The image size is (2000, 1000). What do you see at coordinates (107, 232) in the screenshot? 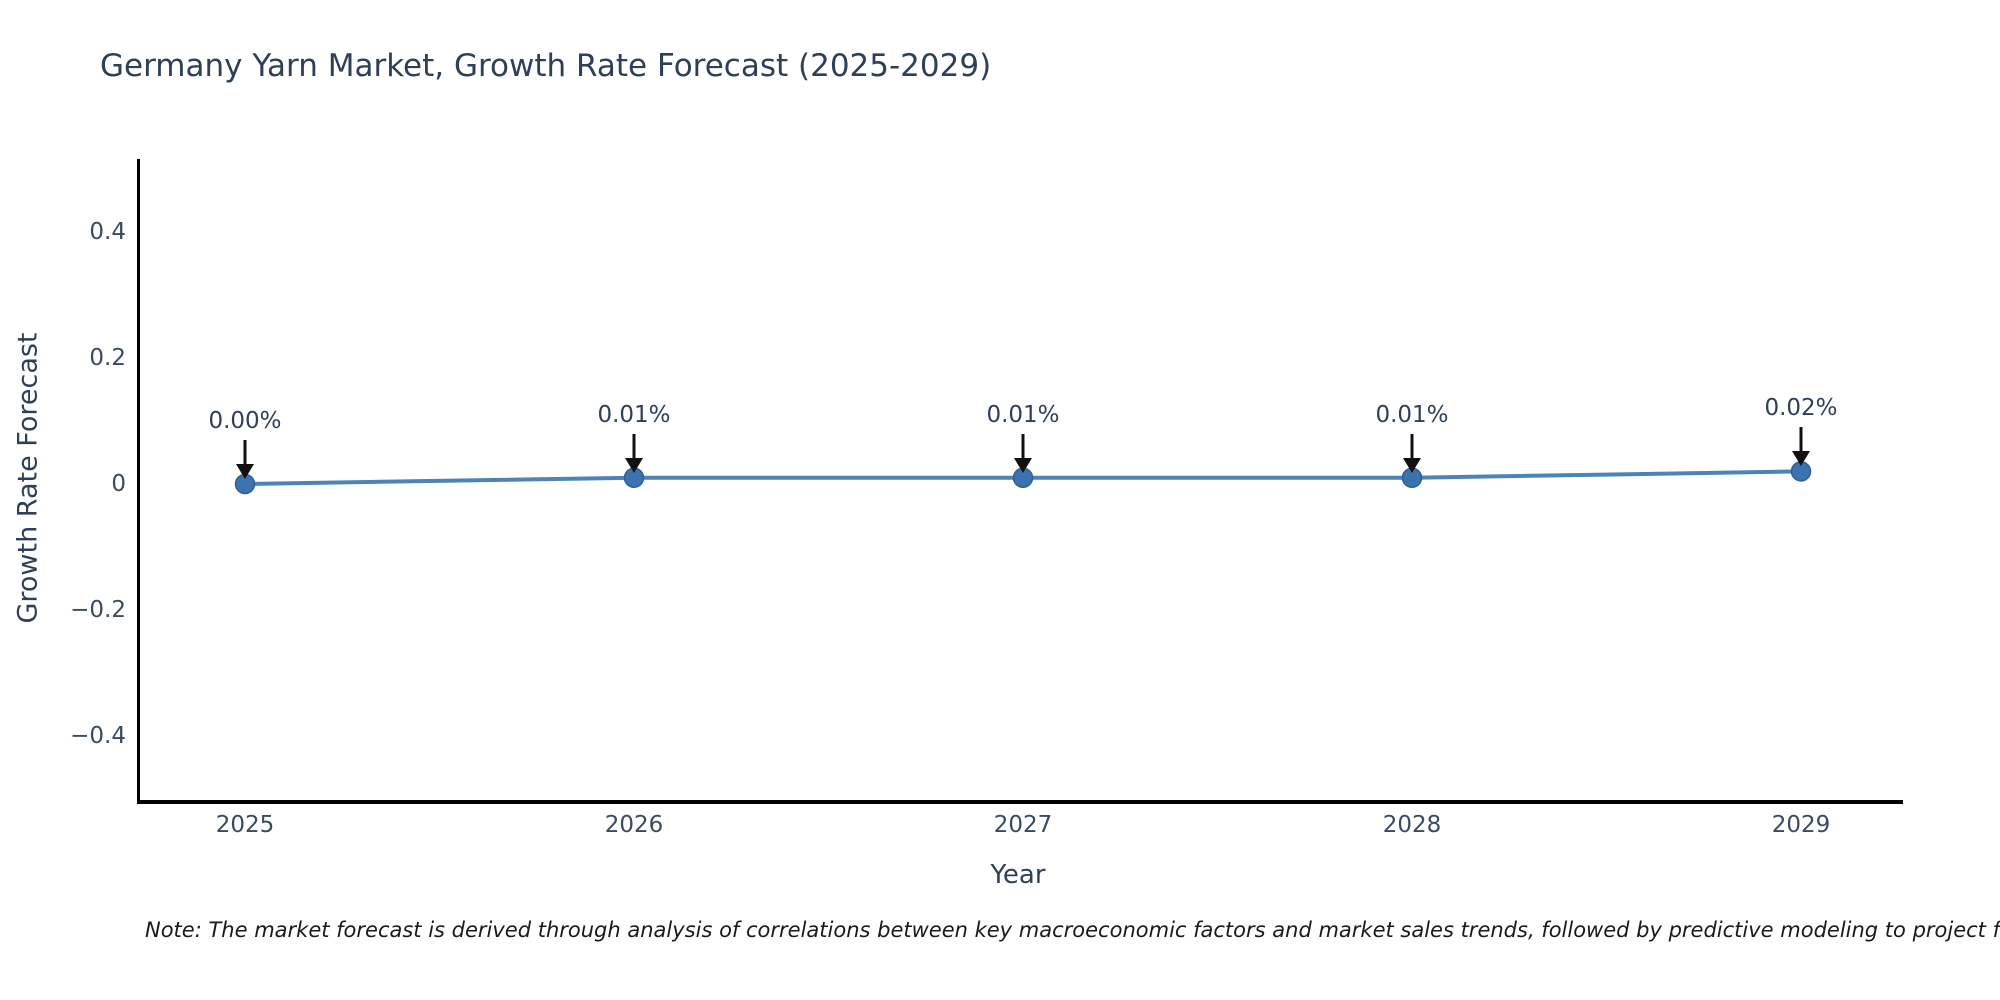
I see `y-tick-label: 0.4` at bounding box center [107, 232].